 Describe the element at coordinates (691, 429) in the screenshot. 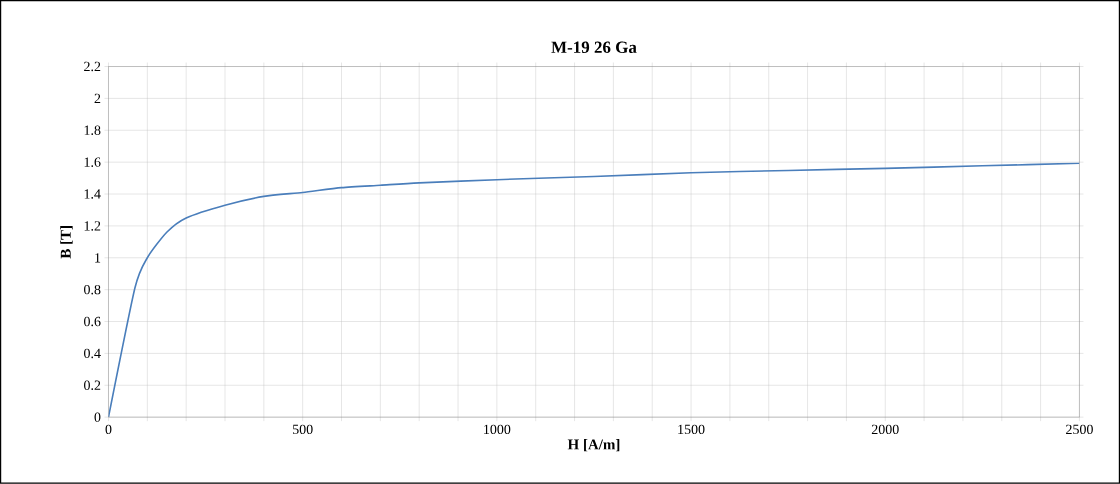

I see `x-tick-label: 1500` at that location.